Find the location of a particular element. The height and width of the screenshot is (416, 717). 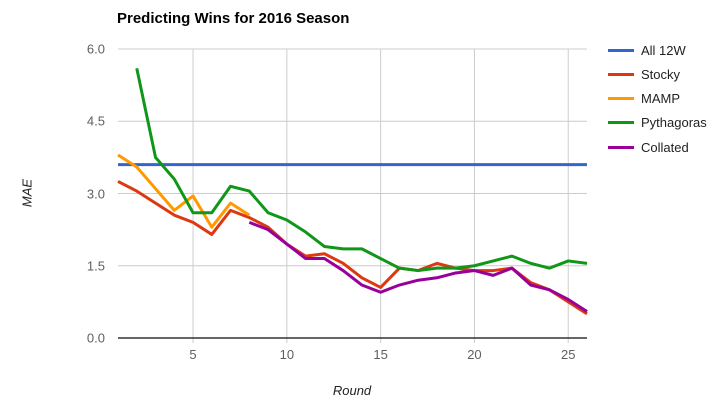

legend-swatch-pythagoras is located at coordinates (621, 123).